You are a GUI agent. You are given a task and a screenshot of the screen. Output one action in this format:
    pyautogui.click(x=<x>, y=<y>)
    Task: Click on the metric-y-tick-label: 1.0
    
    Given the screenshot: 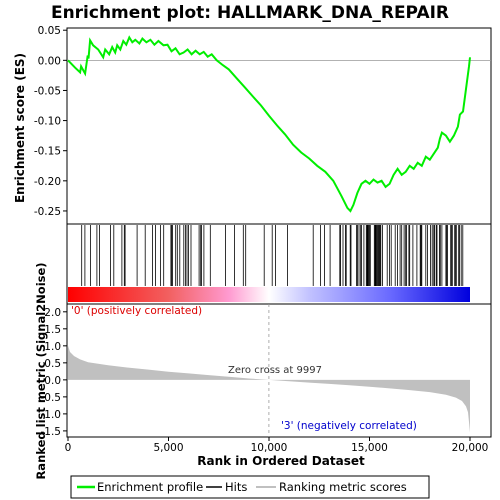 What is the action you would take?
    pyautogui.click(x=52, y=347)
    